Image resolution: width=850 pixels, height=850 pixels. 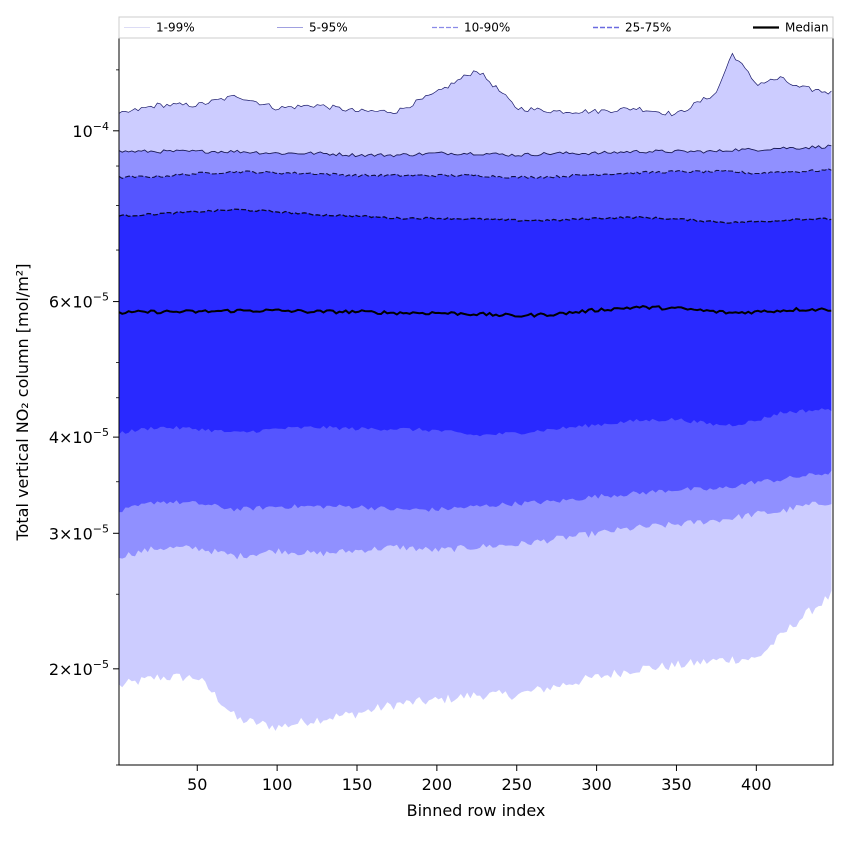 I want to click on legend: 1-99% 5-95% 10-90% 25-75% Median, so click(x=476, y=27).